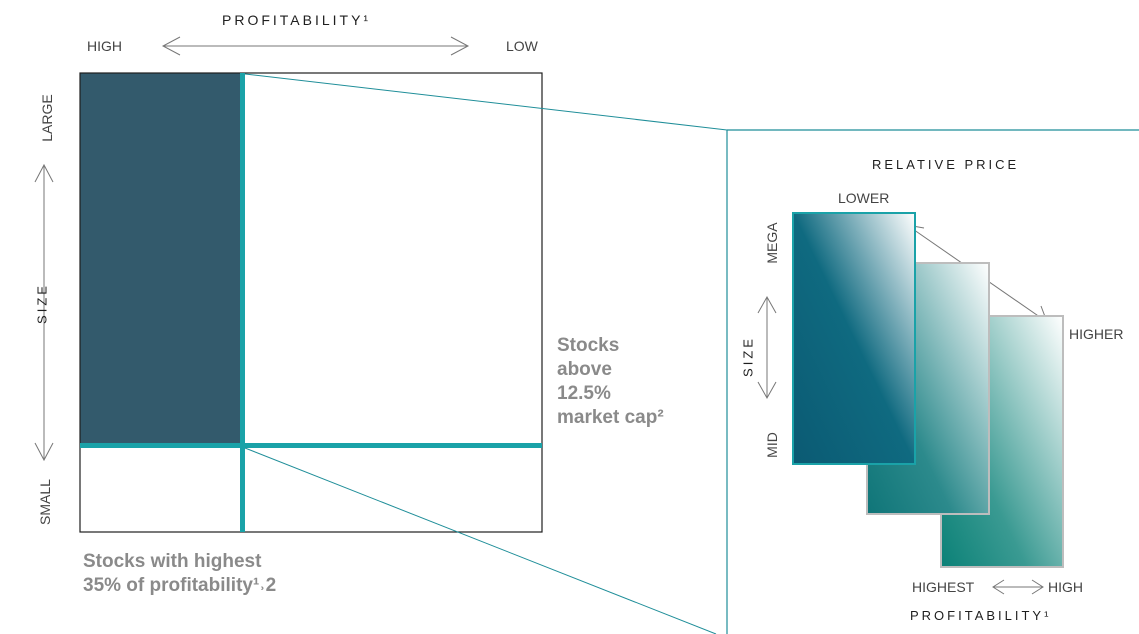  Describe the element at coordinates (47, 118) in the screenshot. I see `size-large-label: LARGE` at that location.